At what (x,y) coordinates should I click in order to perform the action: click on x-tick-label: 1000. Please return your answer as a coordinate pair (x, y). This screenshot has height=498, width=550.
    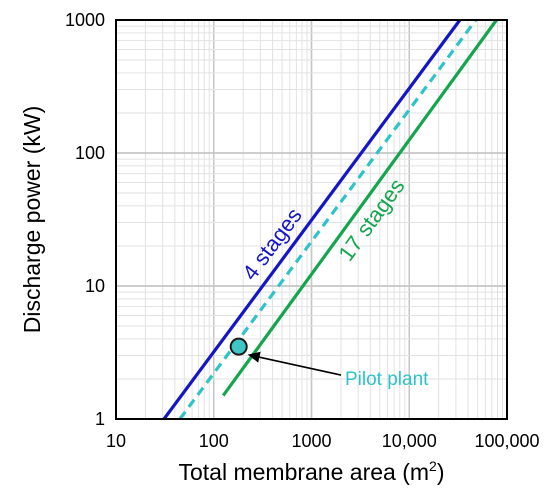
    Looking at the image, I should click on (311, 441).